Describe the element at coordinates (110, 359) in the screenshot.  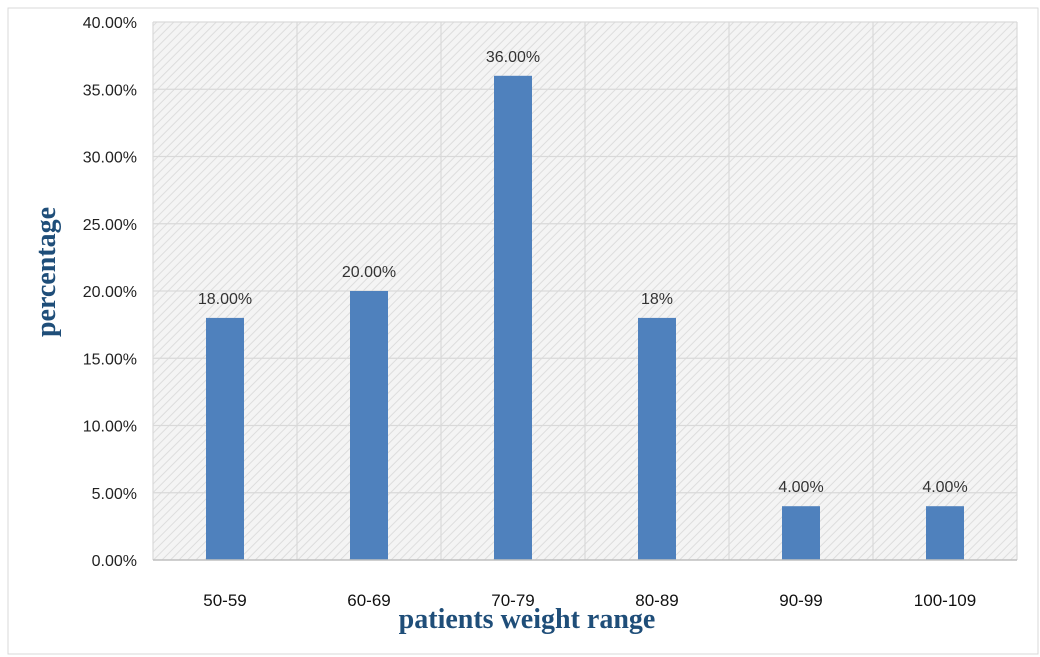
I see `y-tick-label: 15.00%` at that location.